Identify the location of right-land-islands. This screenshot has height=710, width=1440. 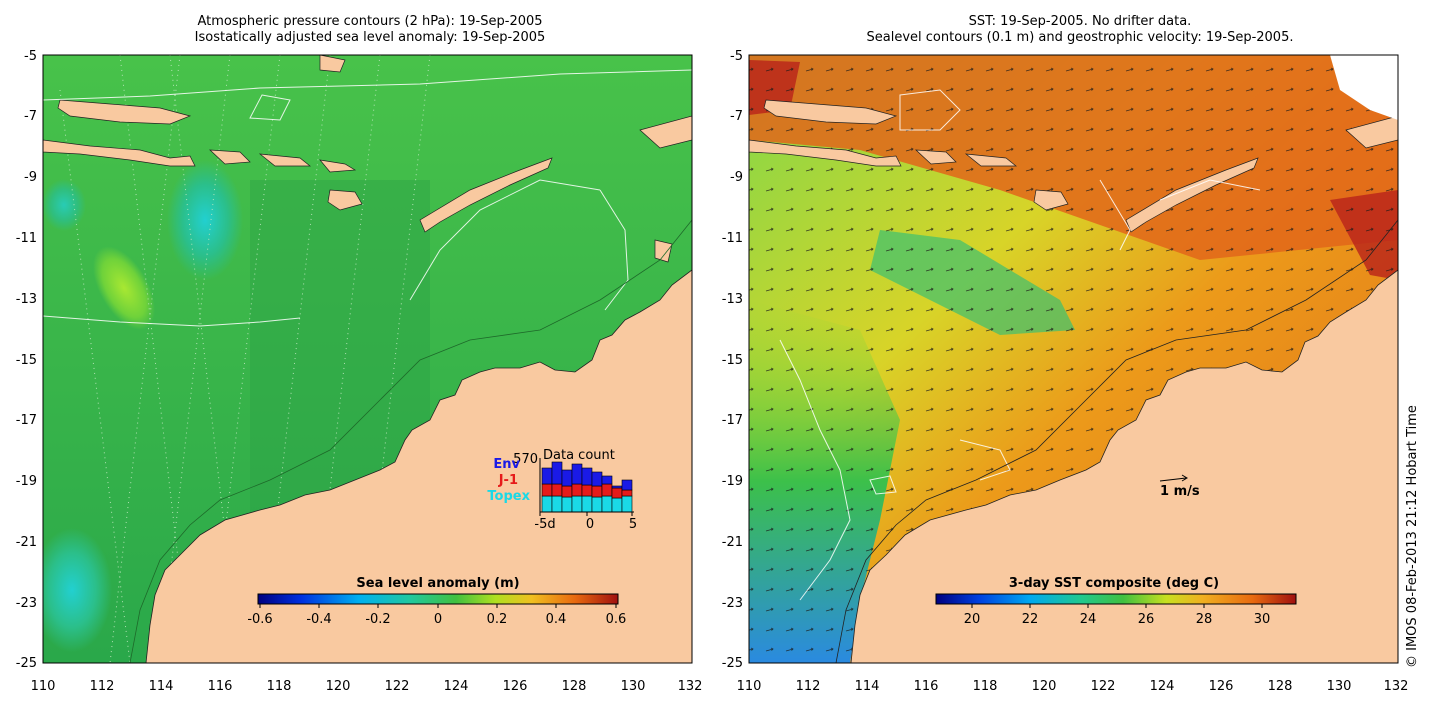
(1073, 166).